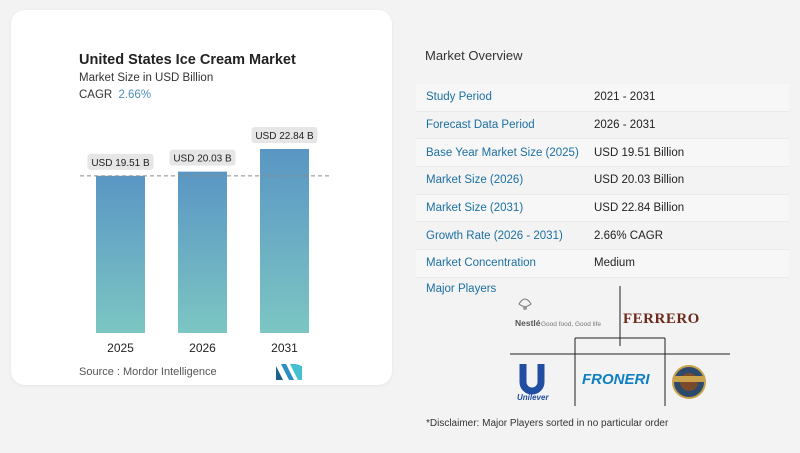  I want to click on overview-row-value: 2026 - 2031, so click(625, 125).